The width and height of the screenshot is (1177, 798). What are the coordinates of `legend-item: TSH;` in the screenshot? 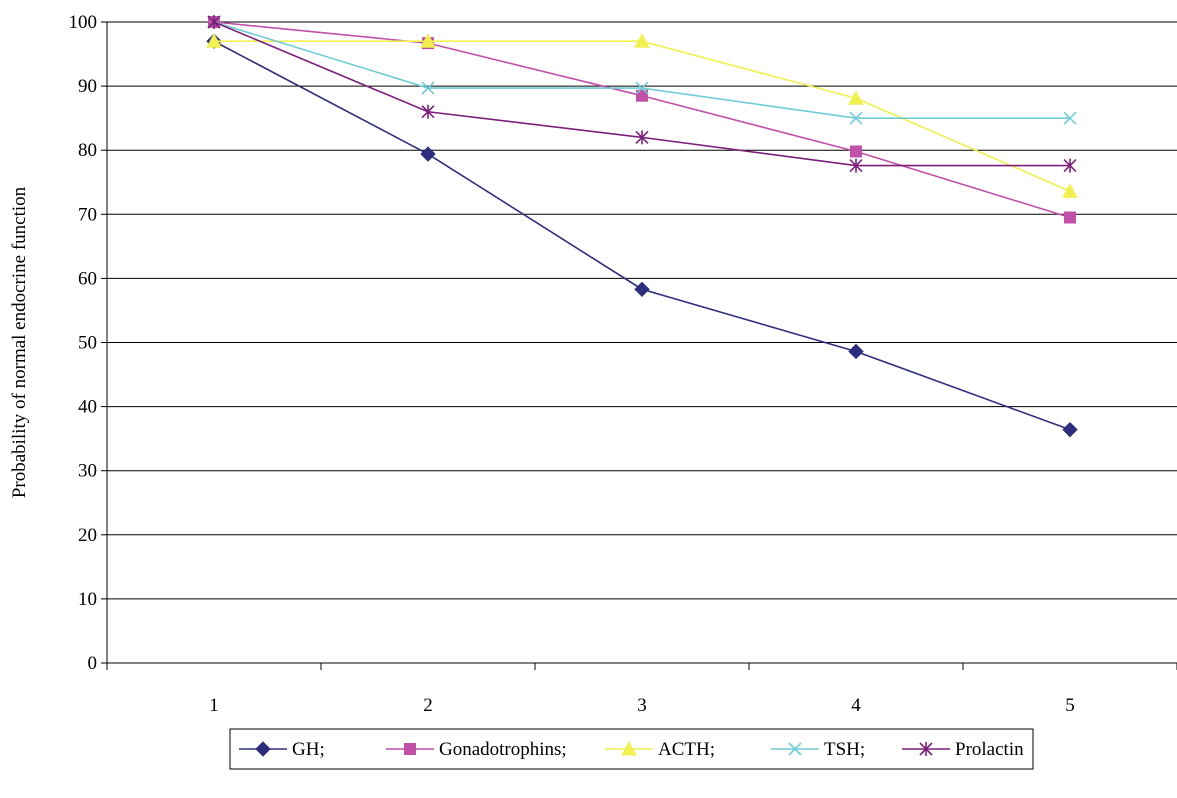 It's located at (818, 749).